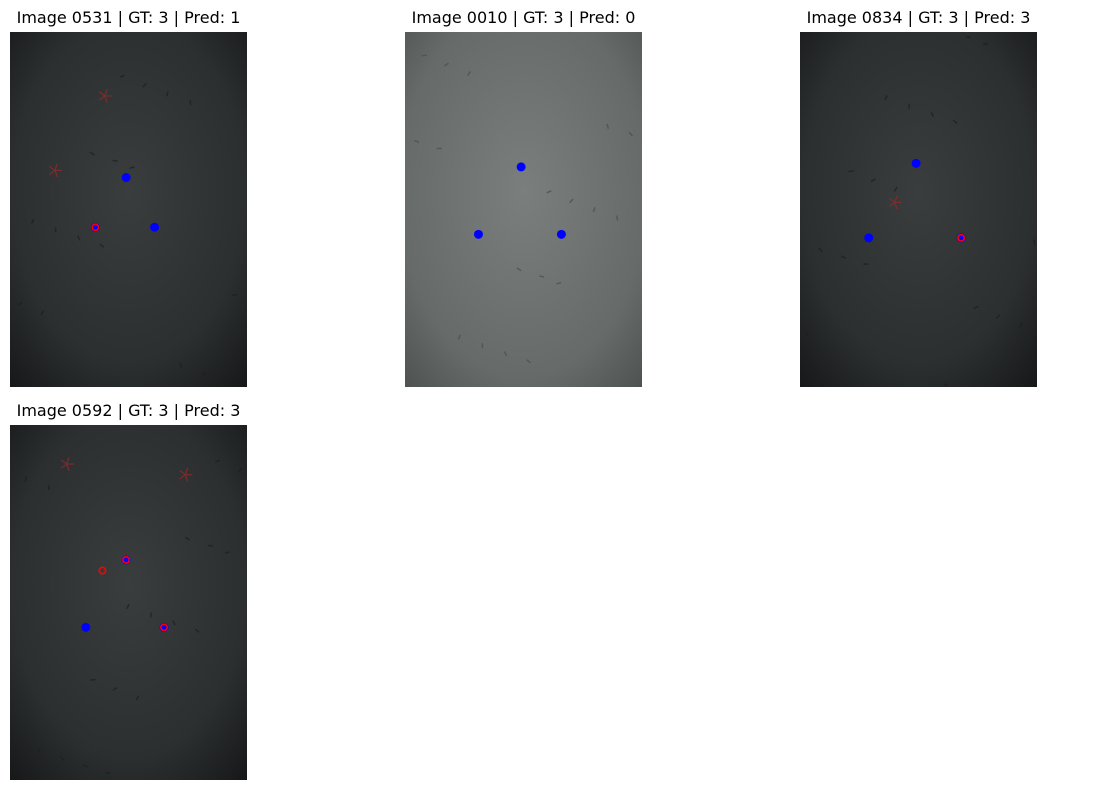  What do you see at coordinates (919, 17) in the screenshot?
I see `panel-title: Image 0834 | GT: 3 | Pred: 3` at bounding box center [919, 17].